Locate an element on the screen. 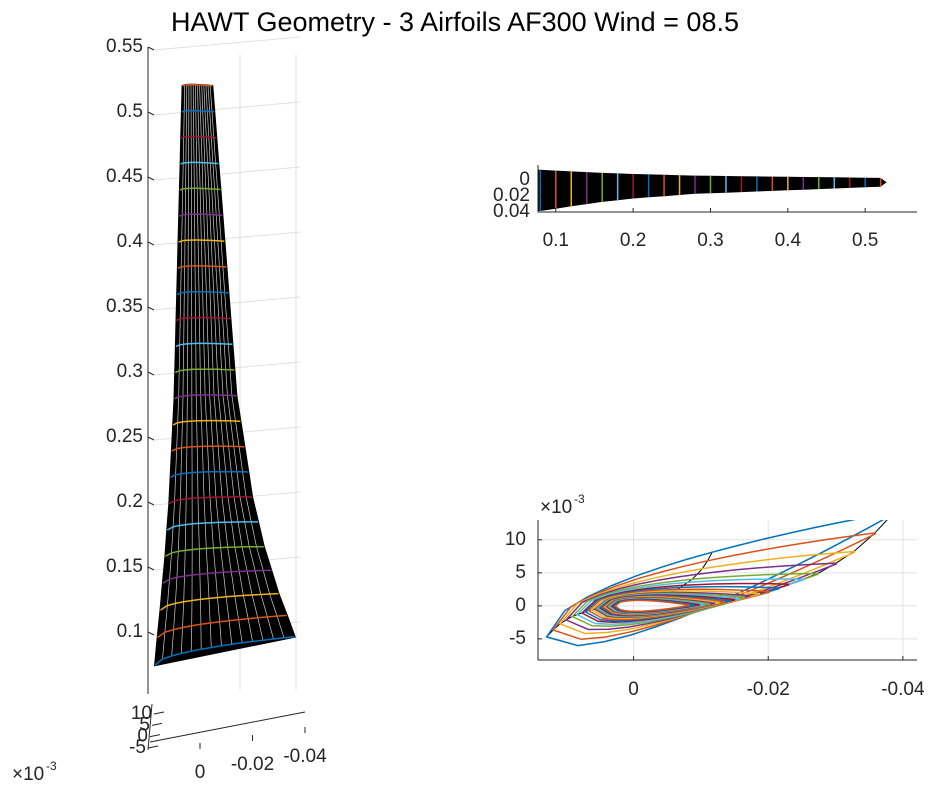  x-tick-label: 0.1 is located at coordinates (556, 240).